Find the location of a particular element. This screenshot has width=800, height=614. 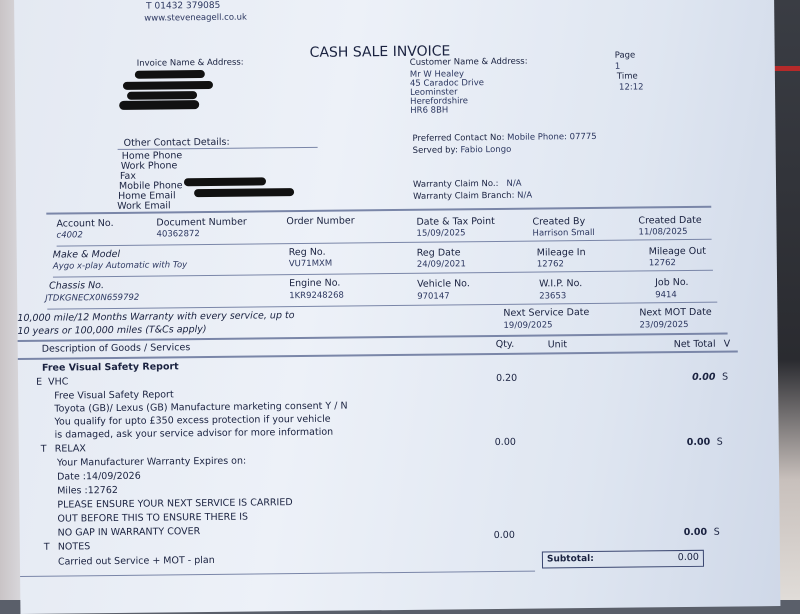

item-note: Miles :12762 is located at coordinates (87, 490).